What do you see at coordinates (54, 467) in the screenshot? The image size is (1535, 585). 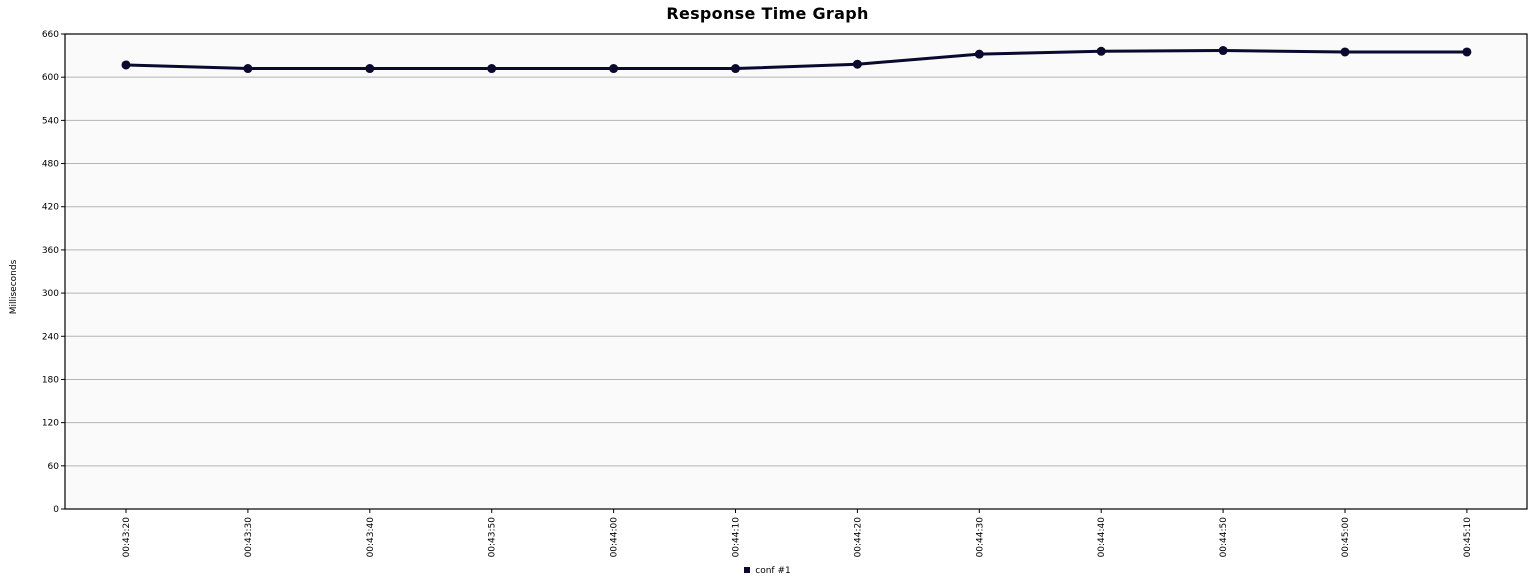 I see `y-tick-label: 60` at bounding box center [54, 467].